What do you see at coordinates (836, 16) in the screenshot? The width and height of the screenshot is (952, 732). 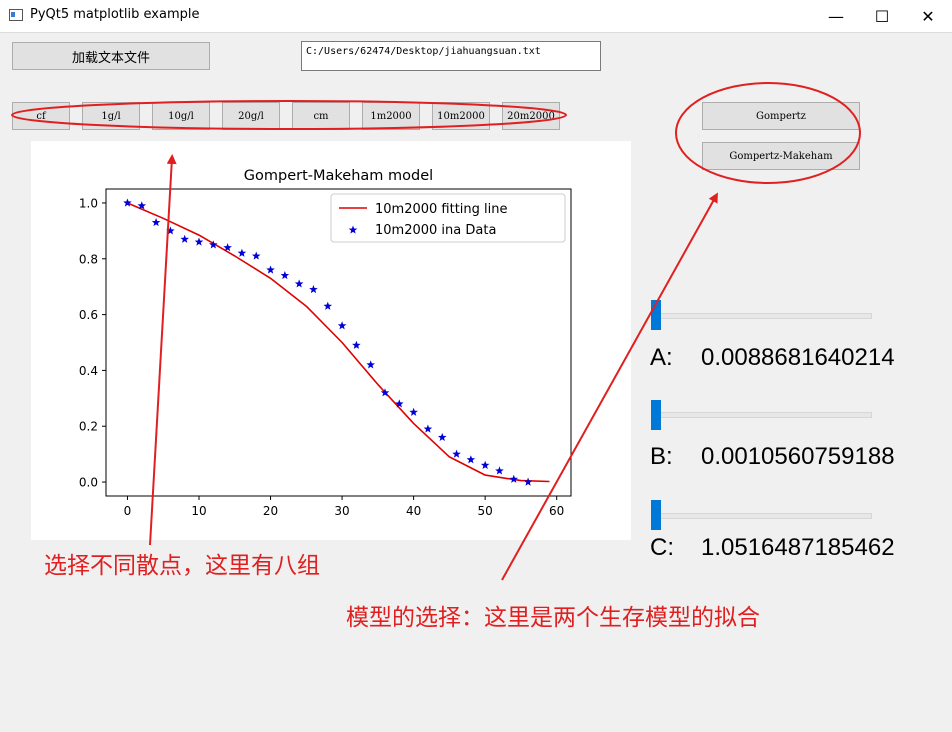 I see `minimize-button: —` at bounding box center [836, 16].